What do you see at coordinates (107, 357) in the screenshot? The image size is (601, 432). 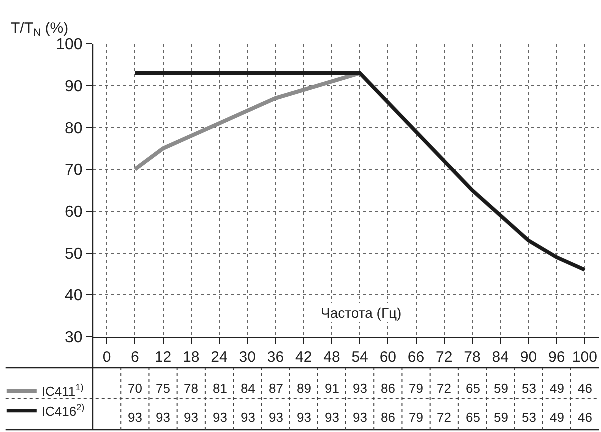 I see `x-tick-label: 0` at bounding box center [107, 357].